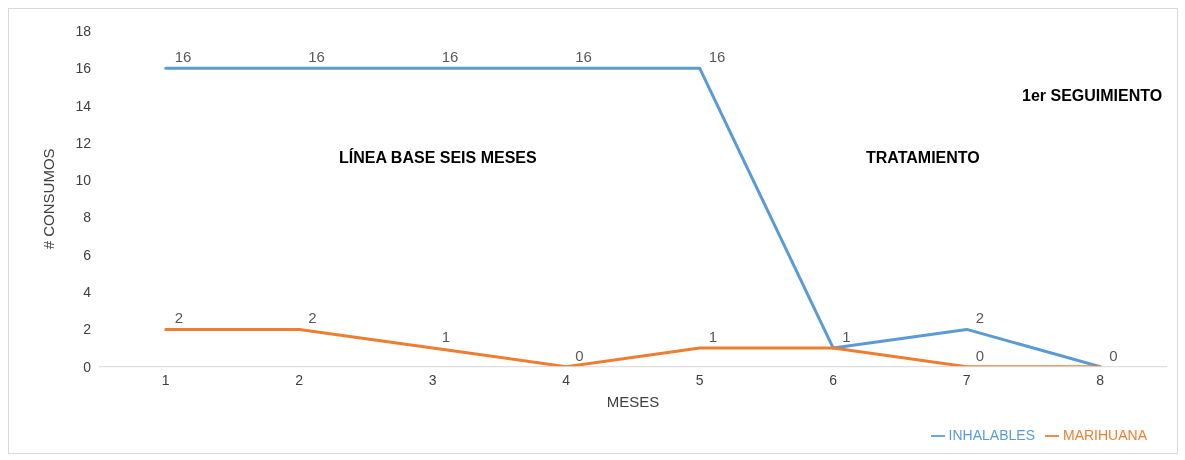 Image resolution: width=1185 pixels, height=460 pixels. I want to click on x-tick-label: 4, so click(566, 379).